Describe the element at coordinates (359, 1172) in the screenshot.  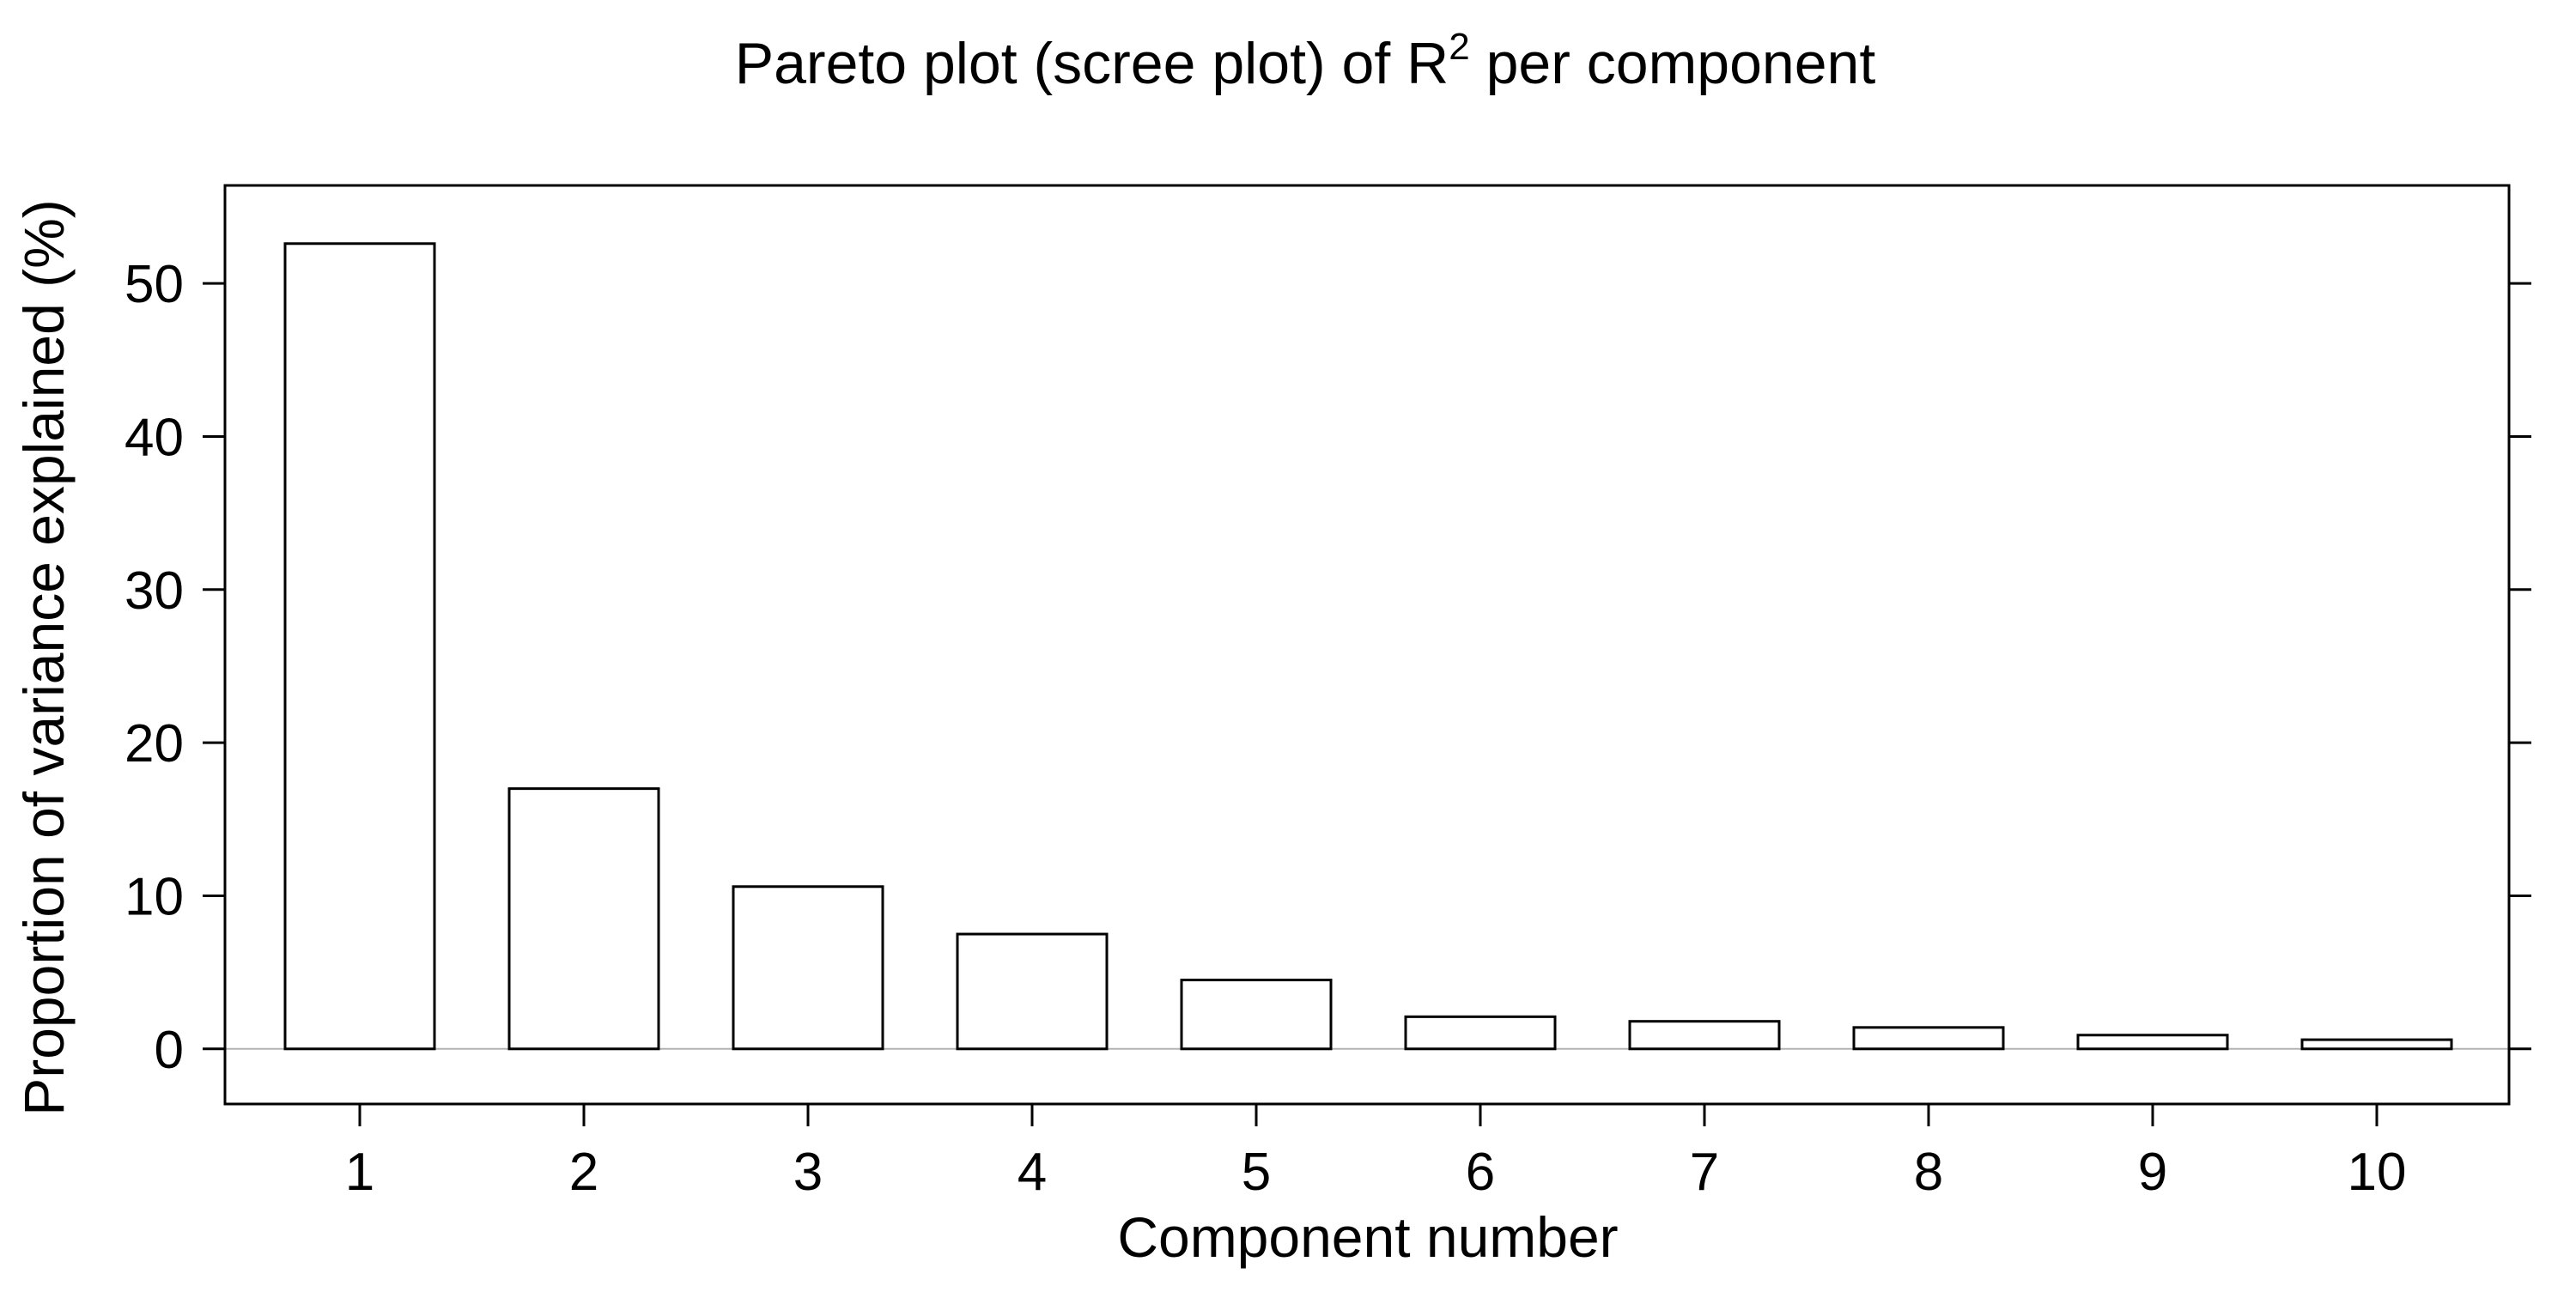
I see `x-tick-label-1: 1` at that location.